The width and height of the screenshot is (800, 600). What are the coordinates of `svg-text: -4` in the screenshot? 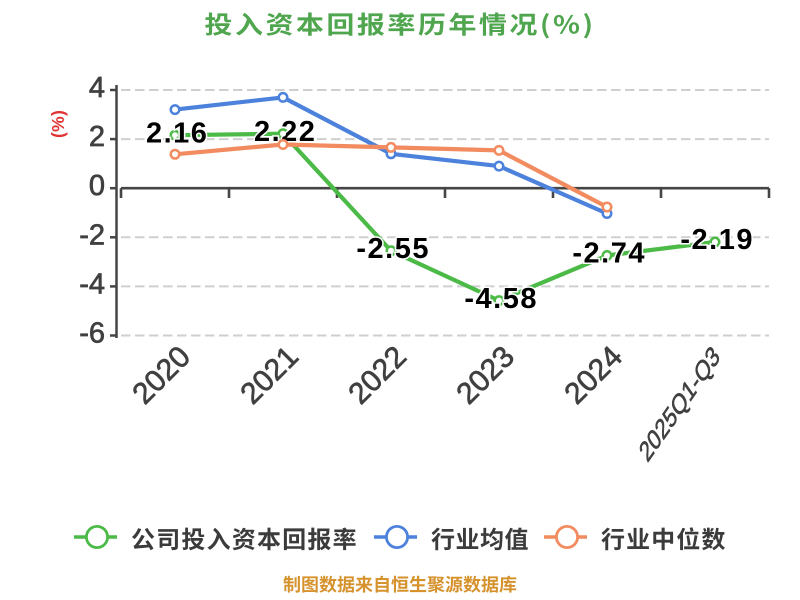 It's located at (92, 284).